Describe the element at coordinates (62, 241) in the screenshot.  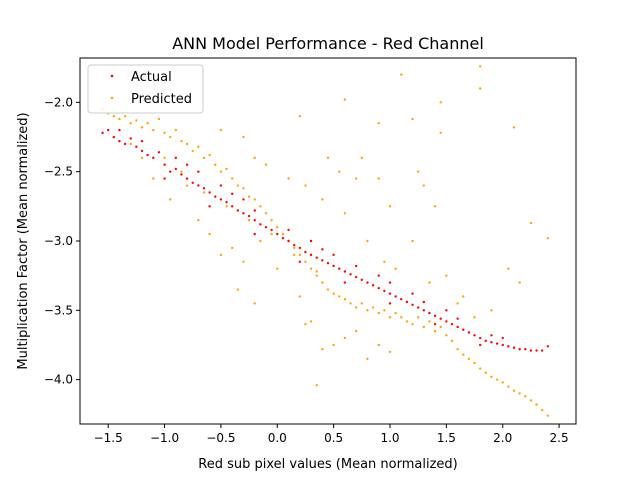
I see `y-axis: −4.0 −3.5 −3.0 −2.5 −2.0` at that location.